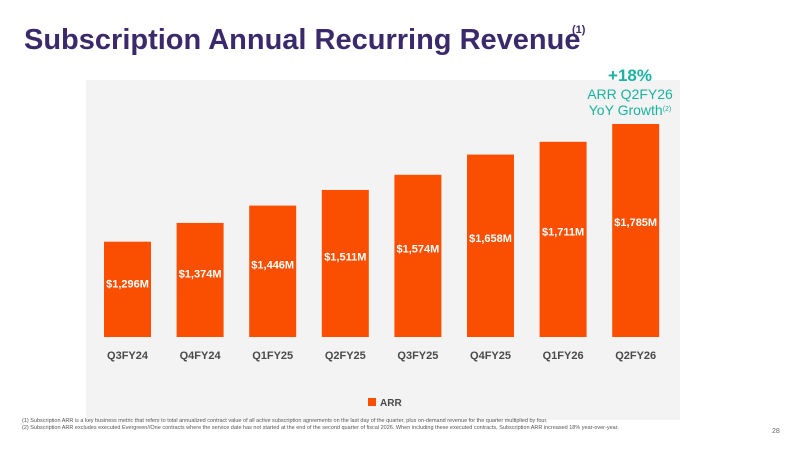  I want to click on growth-footnote-marker: (2), so click(667, 109).